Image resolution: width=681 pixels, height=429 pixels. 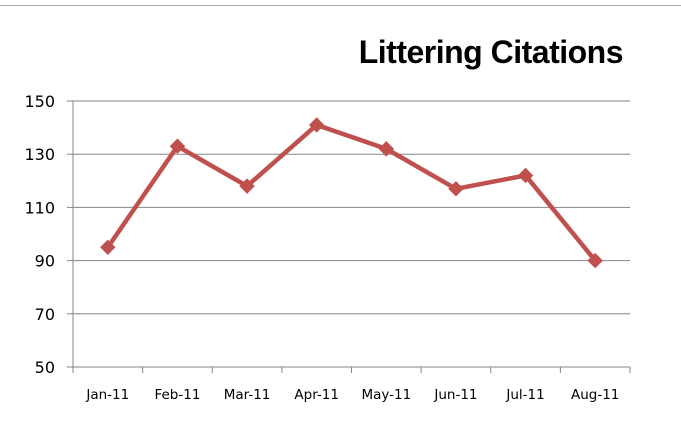 I want to click on x-tick-label: Mar-11, so click(x=247, y=395).